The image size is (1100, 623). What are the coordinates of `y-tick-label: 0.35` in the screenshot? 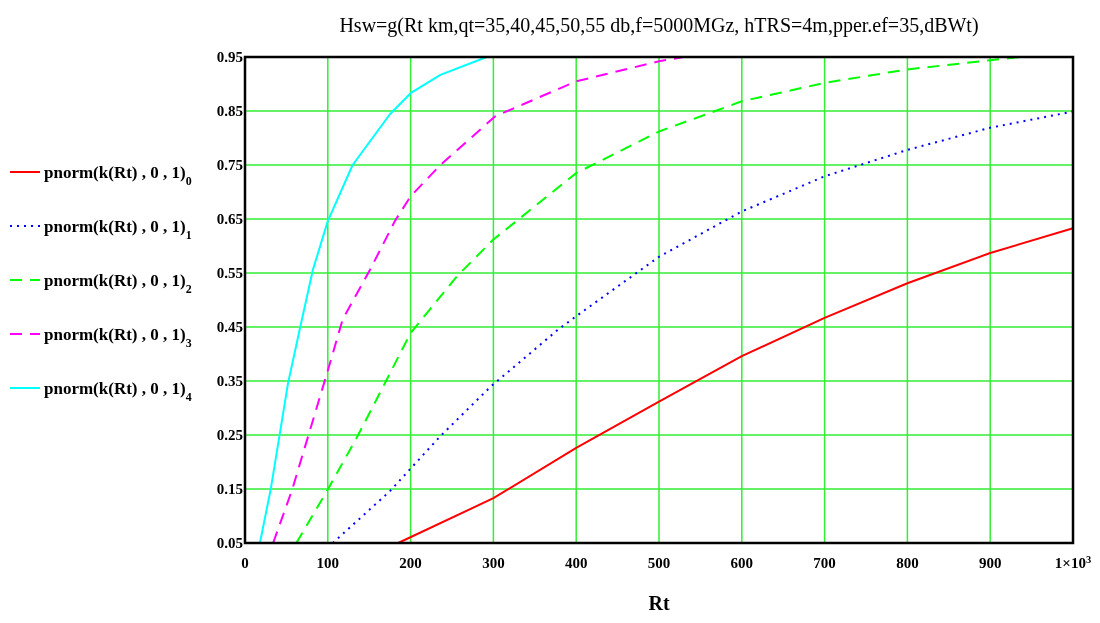 It's located at (229, 381).